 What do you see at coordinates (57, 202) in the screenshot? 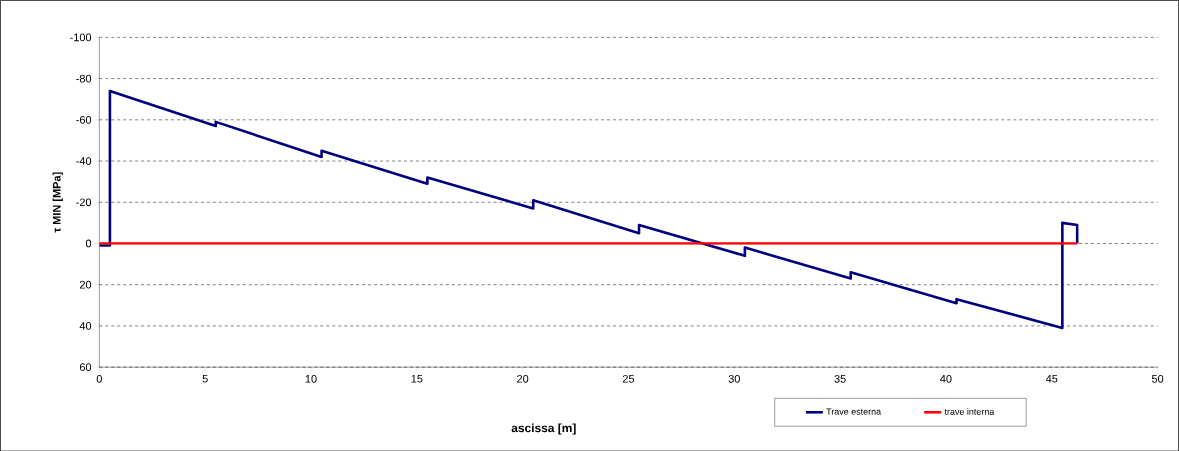
I see `y-axis-title: τ MIN [MPa]` at bounding box center [57, 202].